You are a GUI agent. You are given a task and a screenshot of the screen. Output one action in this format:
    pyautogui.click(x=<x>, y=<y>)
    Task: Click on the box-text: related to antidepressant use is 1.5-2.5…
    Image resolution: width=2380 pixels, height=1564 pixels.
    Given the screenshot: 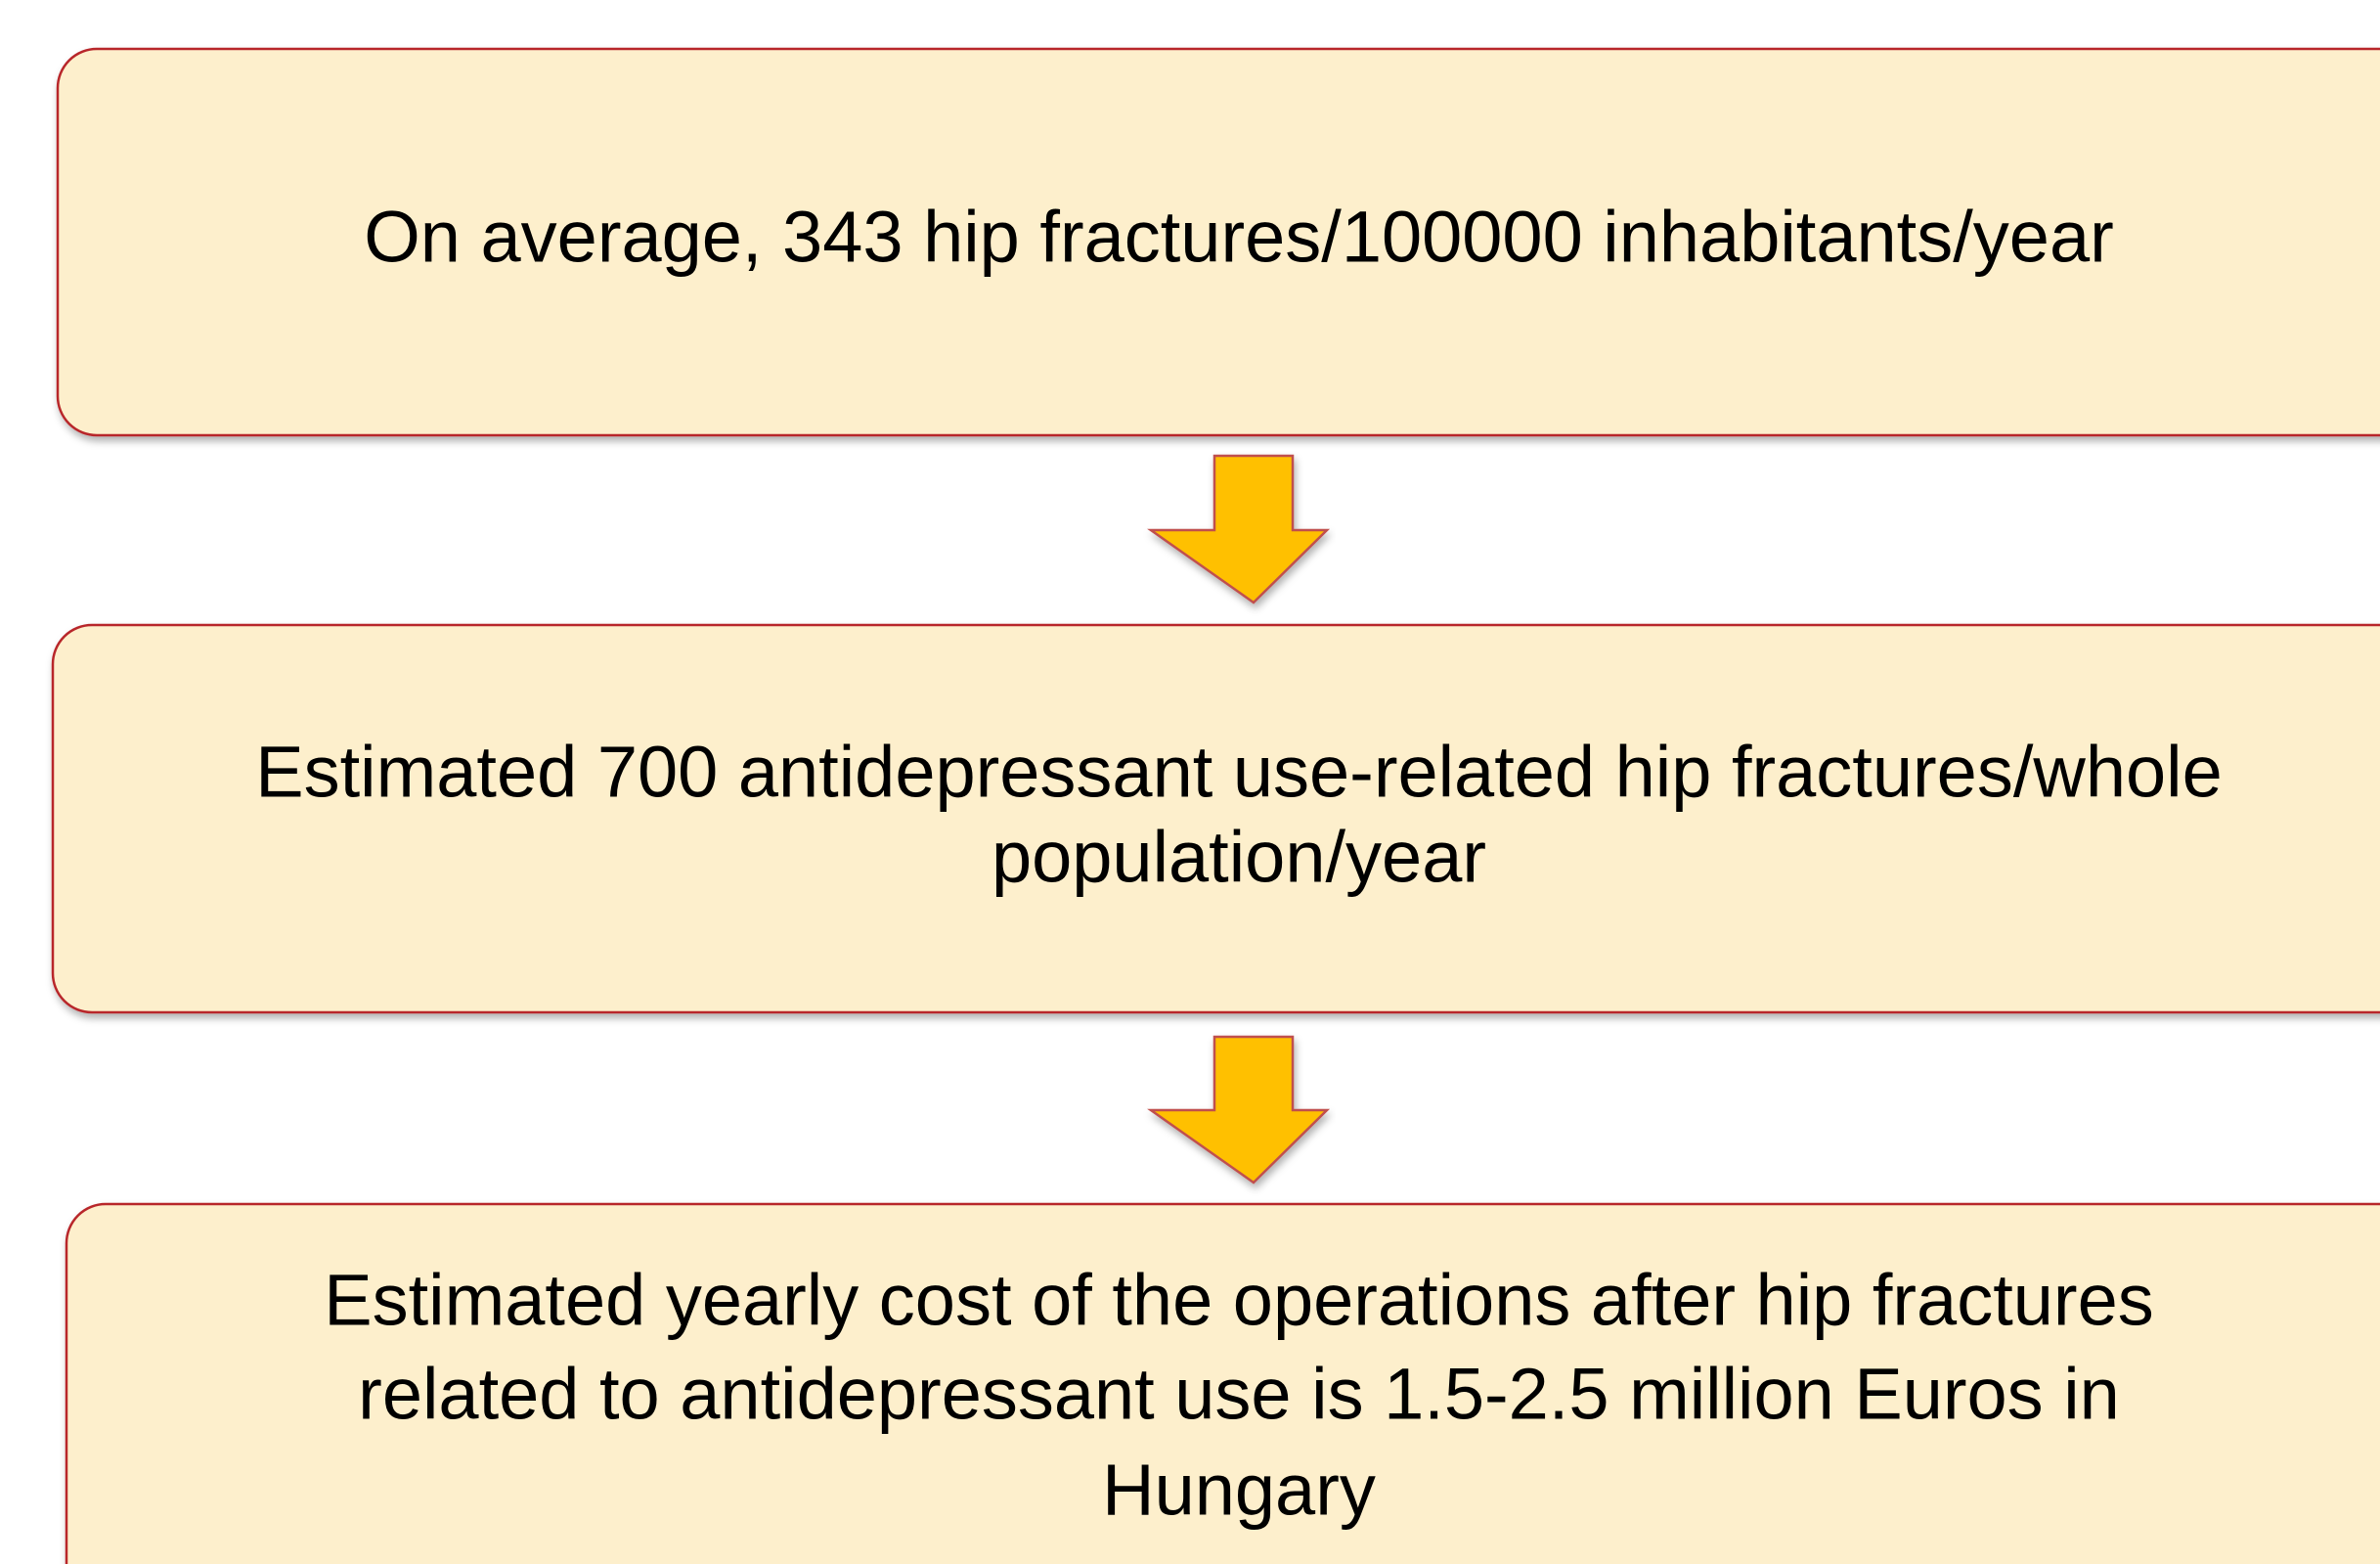 What is the action you would take?
    pyautogui.click(x=1239, y=1394)
    